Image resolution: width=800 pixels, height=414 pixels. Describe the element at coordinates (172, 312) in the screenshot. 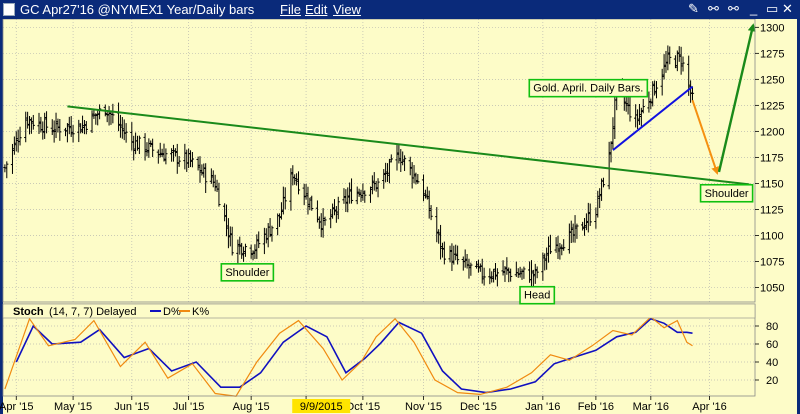

I see `legend-d-label: D%` at that location.